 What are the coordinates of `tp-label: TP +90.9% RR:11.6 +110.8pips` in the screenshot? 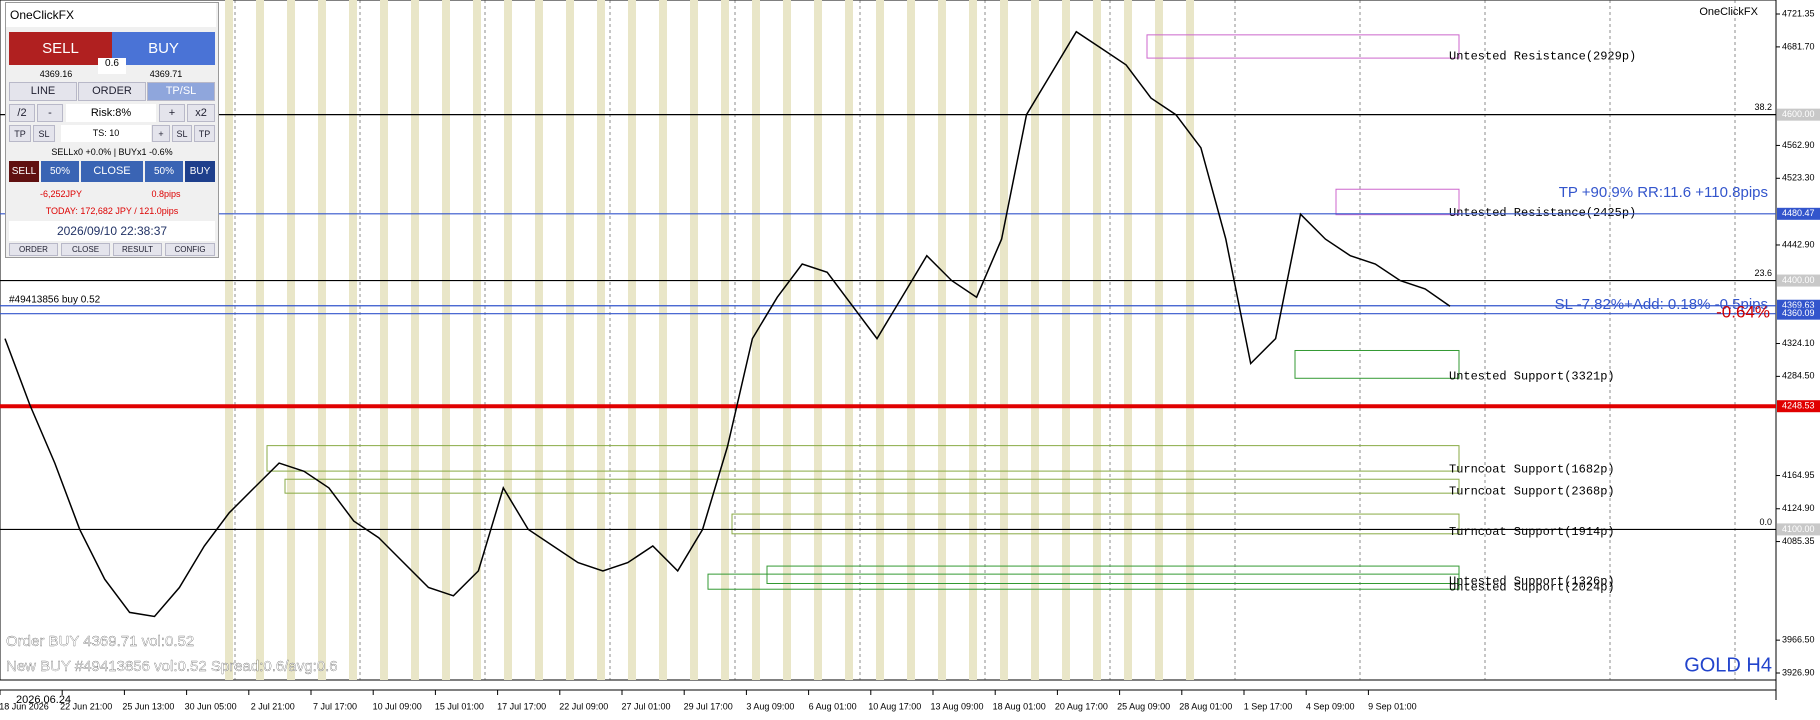 It's located at (1663, 192).